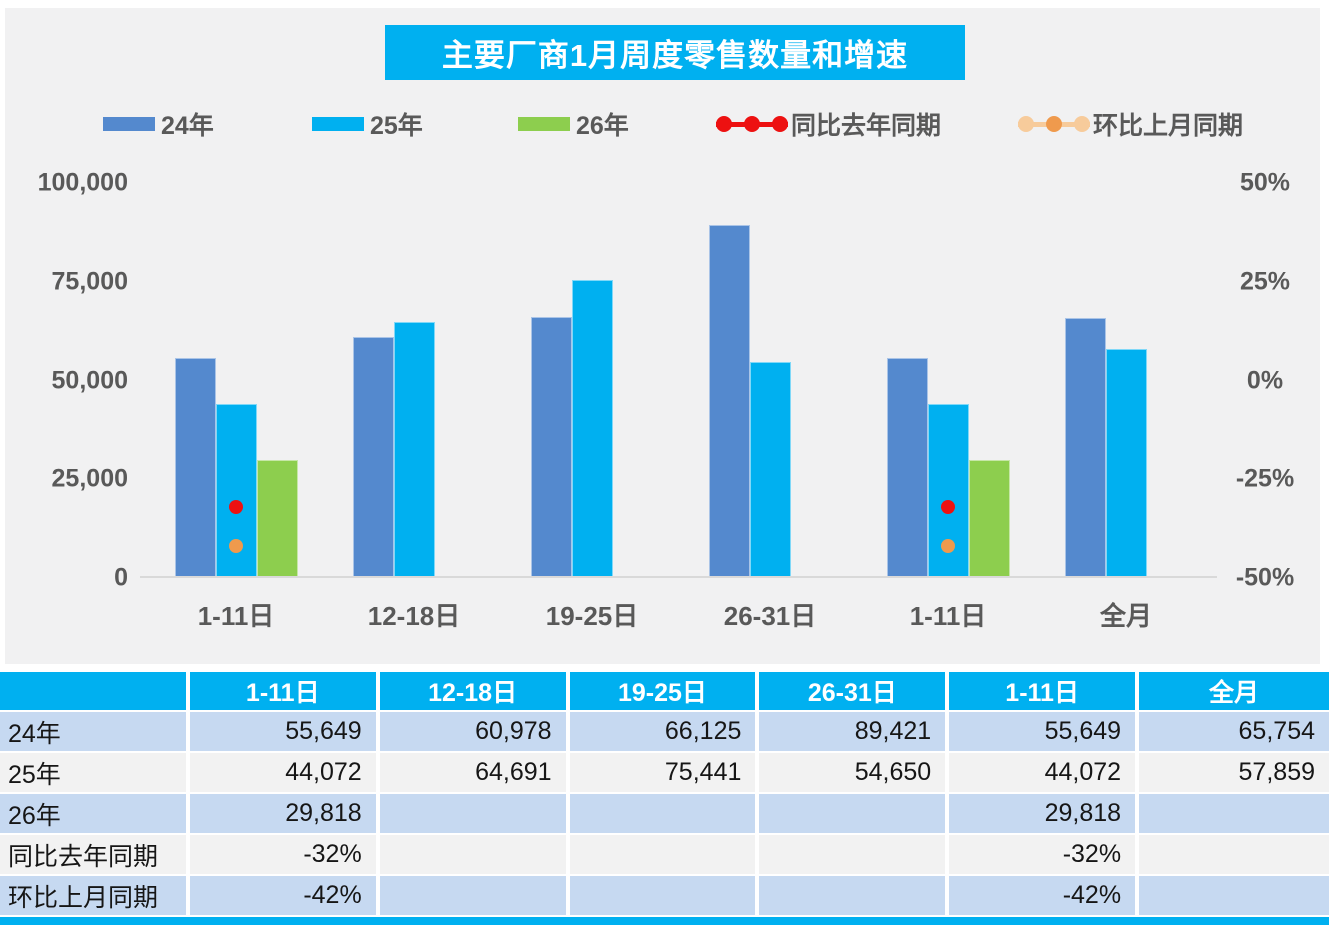  Describe the element at coordinates (89, 478) in the screenshot. I see `left-axis-tick: 25,000` at that location.